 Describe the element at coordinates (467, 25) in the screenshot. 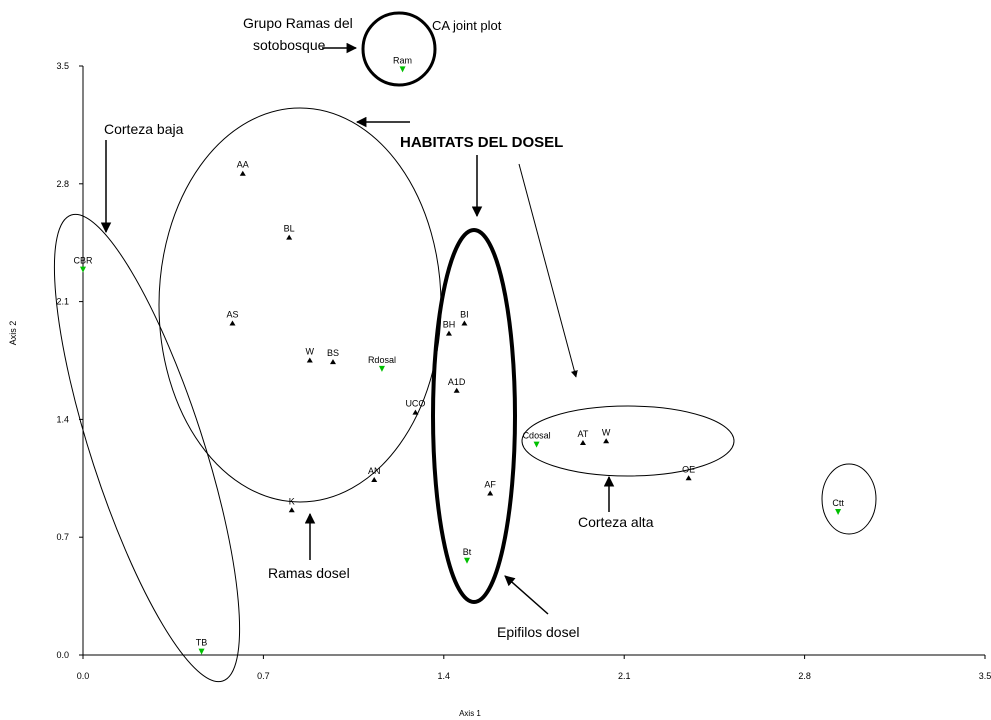

I see `chart-title: CA joint plot` at that location.